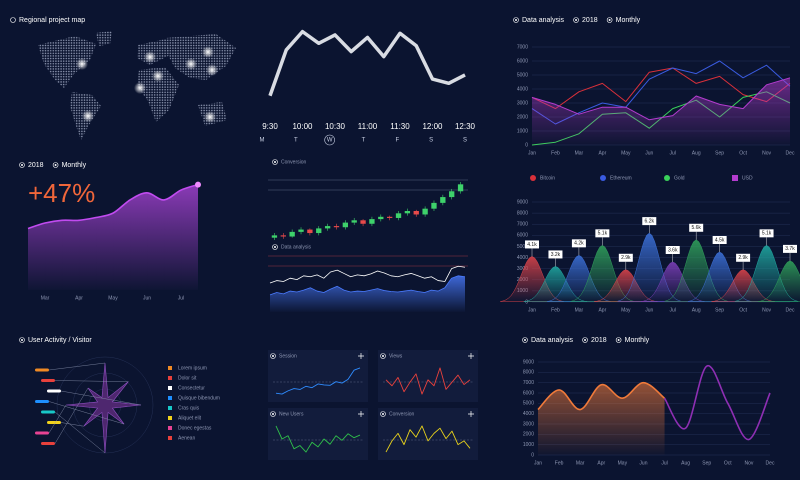  Describe the element at coordinates (52, 20) in the screenshot. I see `map-title: Regional project map` at that location.